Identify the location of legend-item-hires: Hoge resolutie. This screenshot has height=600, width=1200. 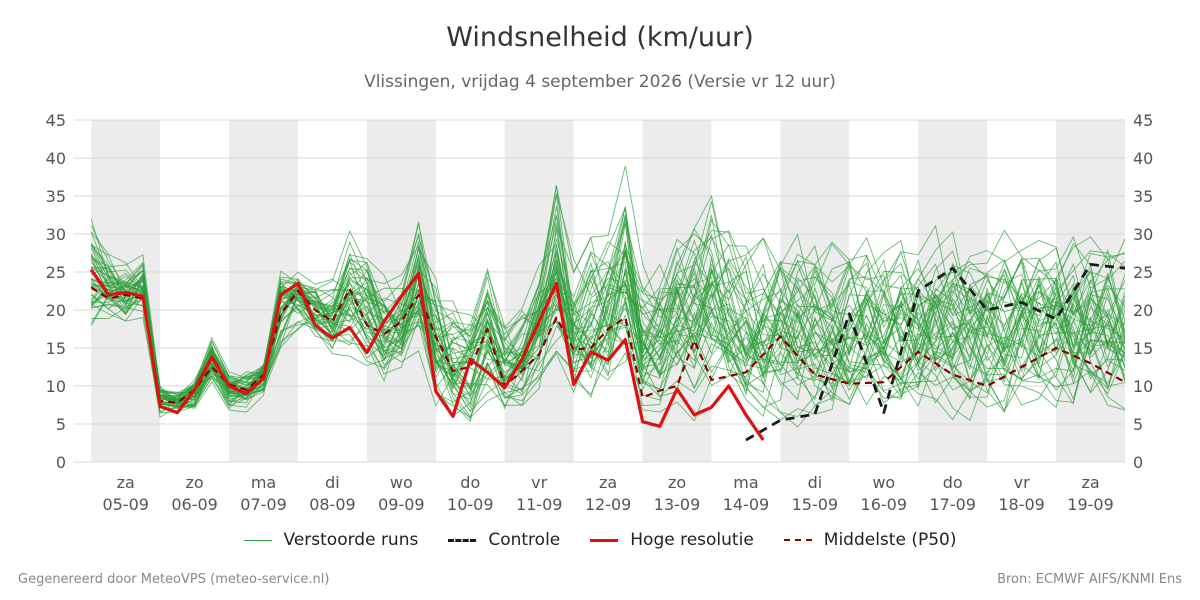
(672, 540).